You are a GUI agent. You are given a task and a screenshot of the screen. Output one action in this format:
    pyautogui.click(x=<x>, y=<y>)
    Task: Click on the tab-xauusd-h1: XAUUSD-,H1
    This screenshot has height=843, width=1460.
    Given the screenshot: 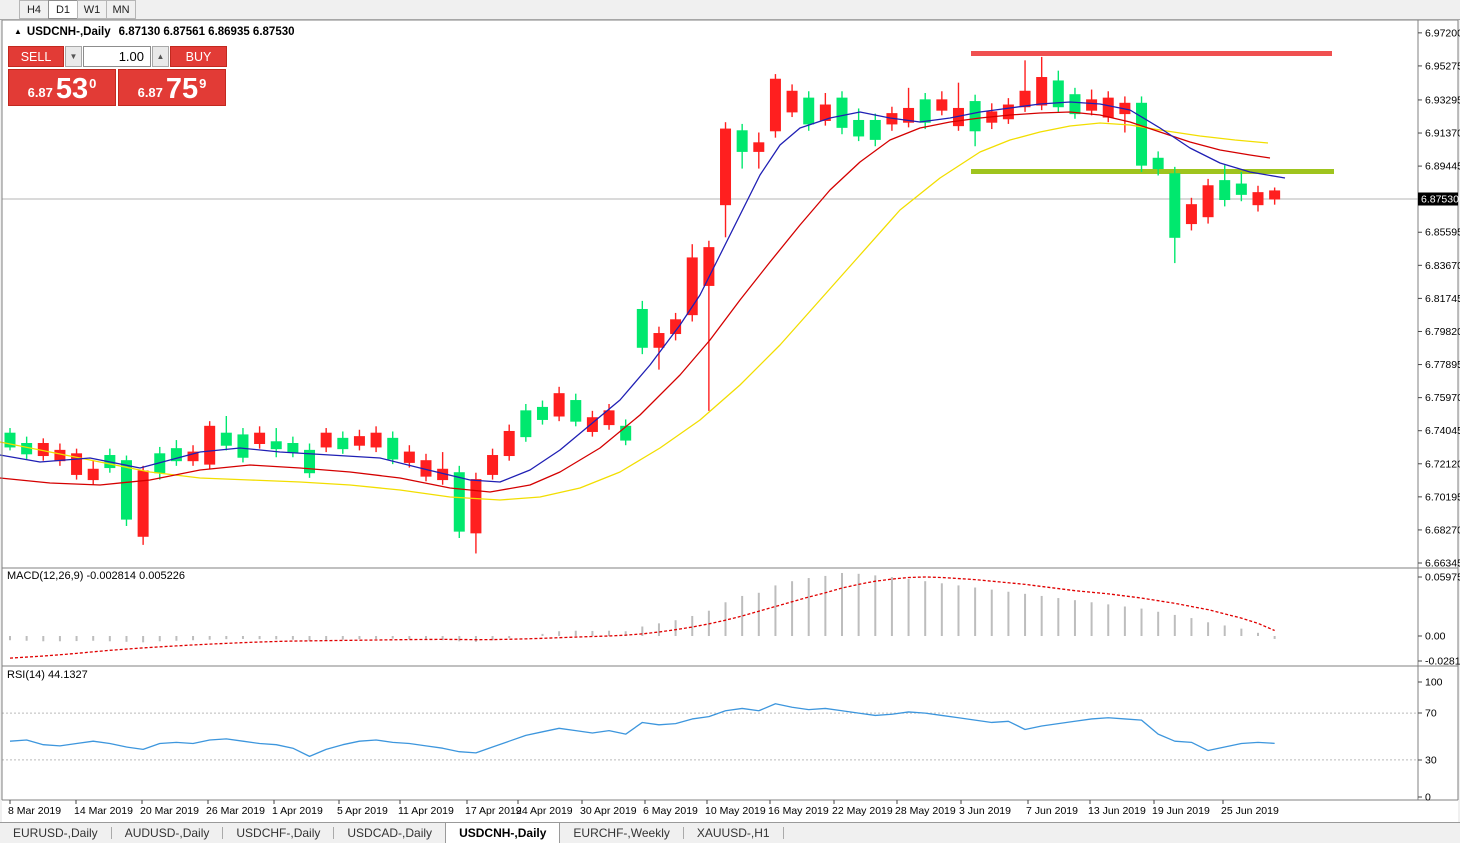 What is the action you would take?
    pyautogui.click(x=733, y=833)
    